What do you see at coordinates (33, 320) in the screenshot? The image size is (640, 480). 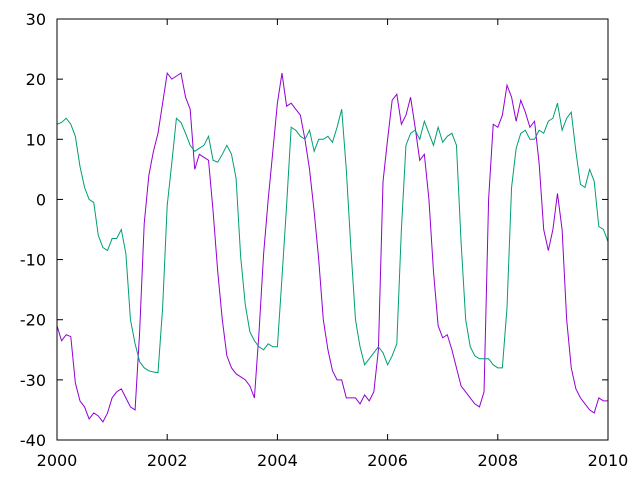 I see `y-tick-label-5: -20` at bounding box center [33, 320].